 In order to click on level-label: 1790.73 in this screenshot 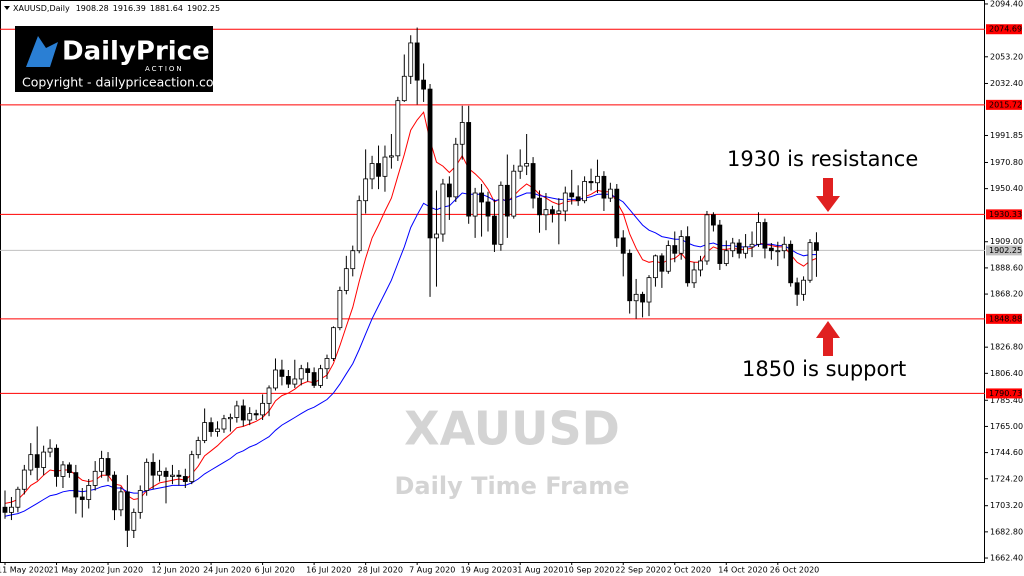, I will do `click(1005, 393)`.